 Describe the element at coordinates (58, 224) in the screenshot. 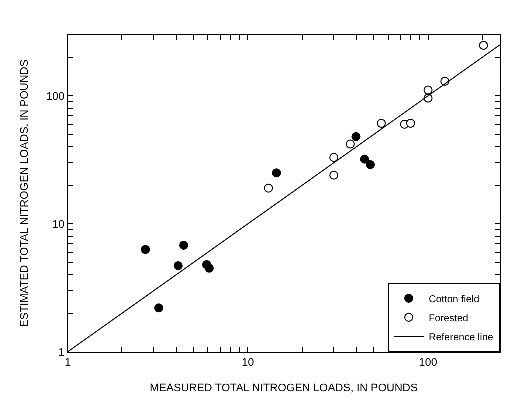

I see `y-tick-label: 10` at that location.